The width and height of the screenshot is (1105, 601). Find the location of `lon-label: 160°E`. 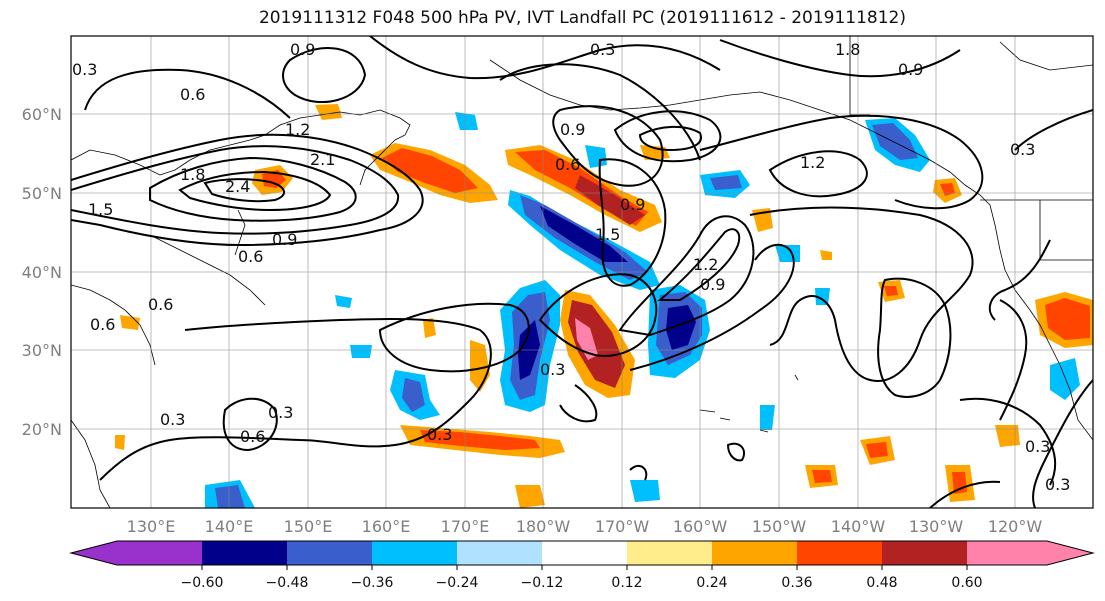

lon-label: 160°E is located at coordinates (386, 526).